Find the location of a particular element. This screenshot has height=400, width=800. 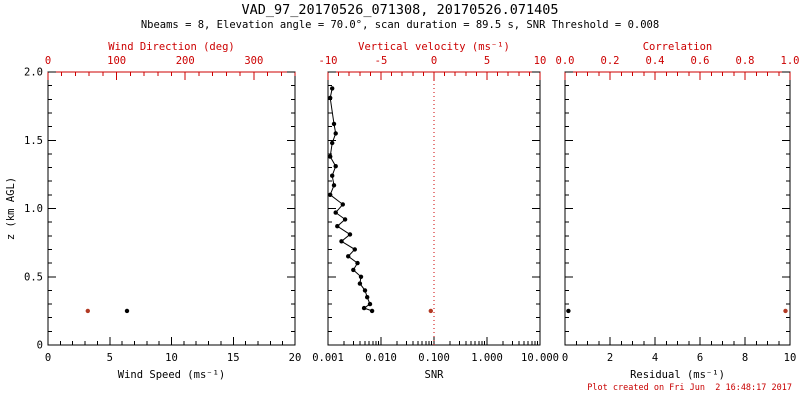

top-tick-label: 0.6 is located at coordinates (700, 61).